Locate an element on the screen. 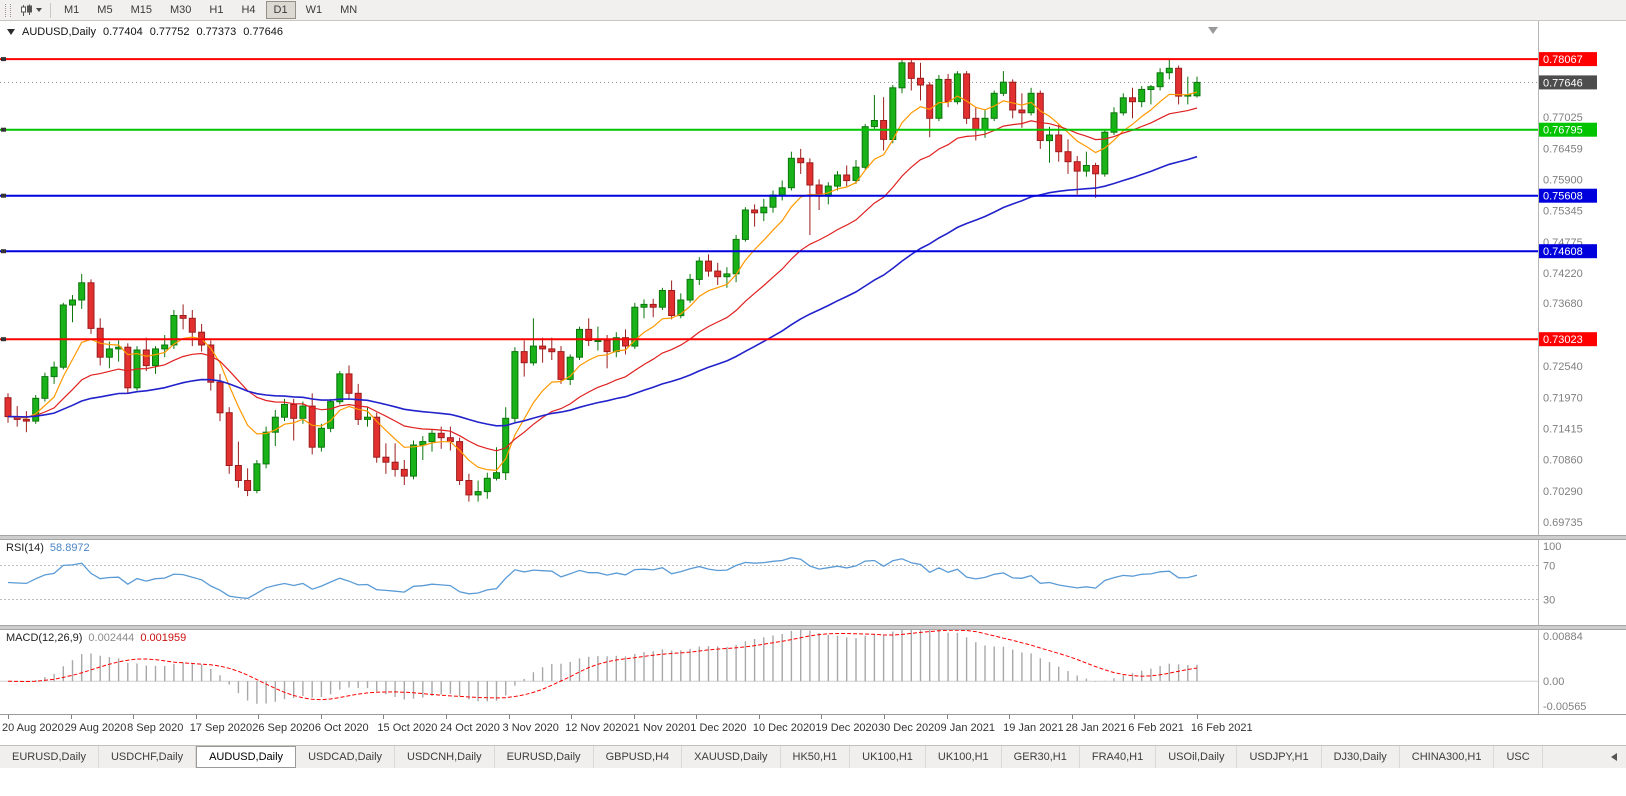  symbol-tab-usoil-daily: USOil,Daily is located at coordinates (1197, 757).